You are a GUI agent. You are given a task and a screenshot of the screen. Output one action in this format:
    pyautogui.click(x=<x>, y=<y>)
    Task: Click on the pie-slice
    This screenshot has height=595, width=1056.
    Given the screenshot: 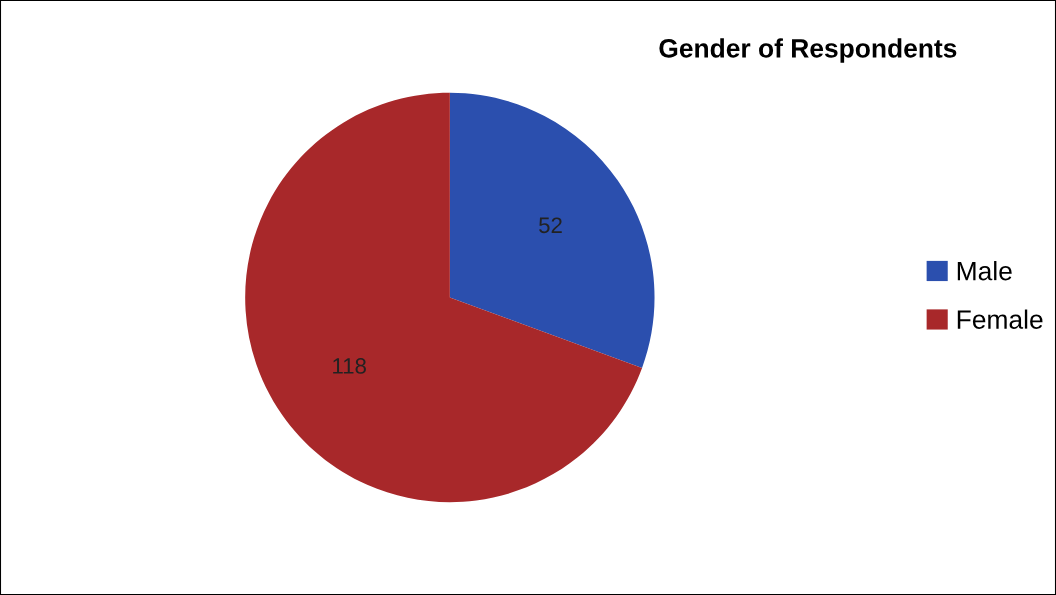 What is the action you would take?
    pyautogui.click(x=552, y=230)
    